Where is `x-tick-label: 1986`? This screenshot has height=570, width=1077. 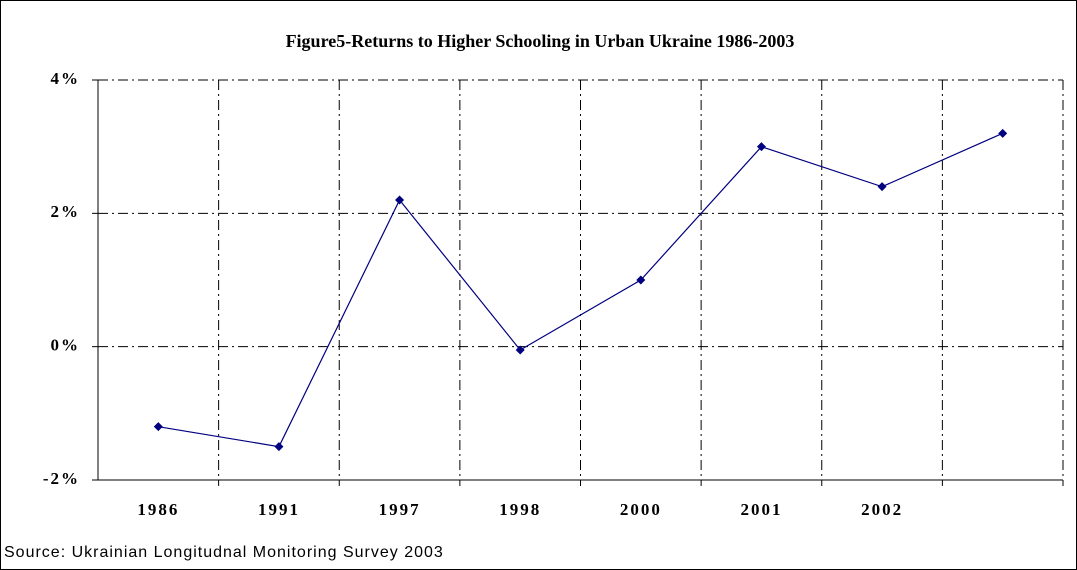 x-tick-label: 1986 is located at coordinates (158, 509).